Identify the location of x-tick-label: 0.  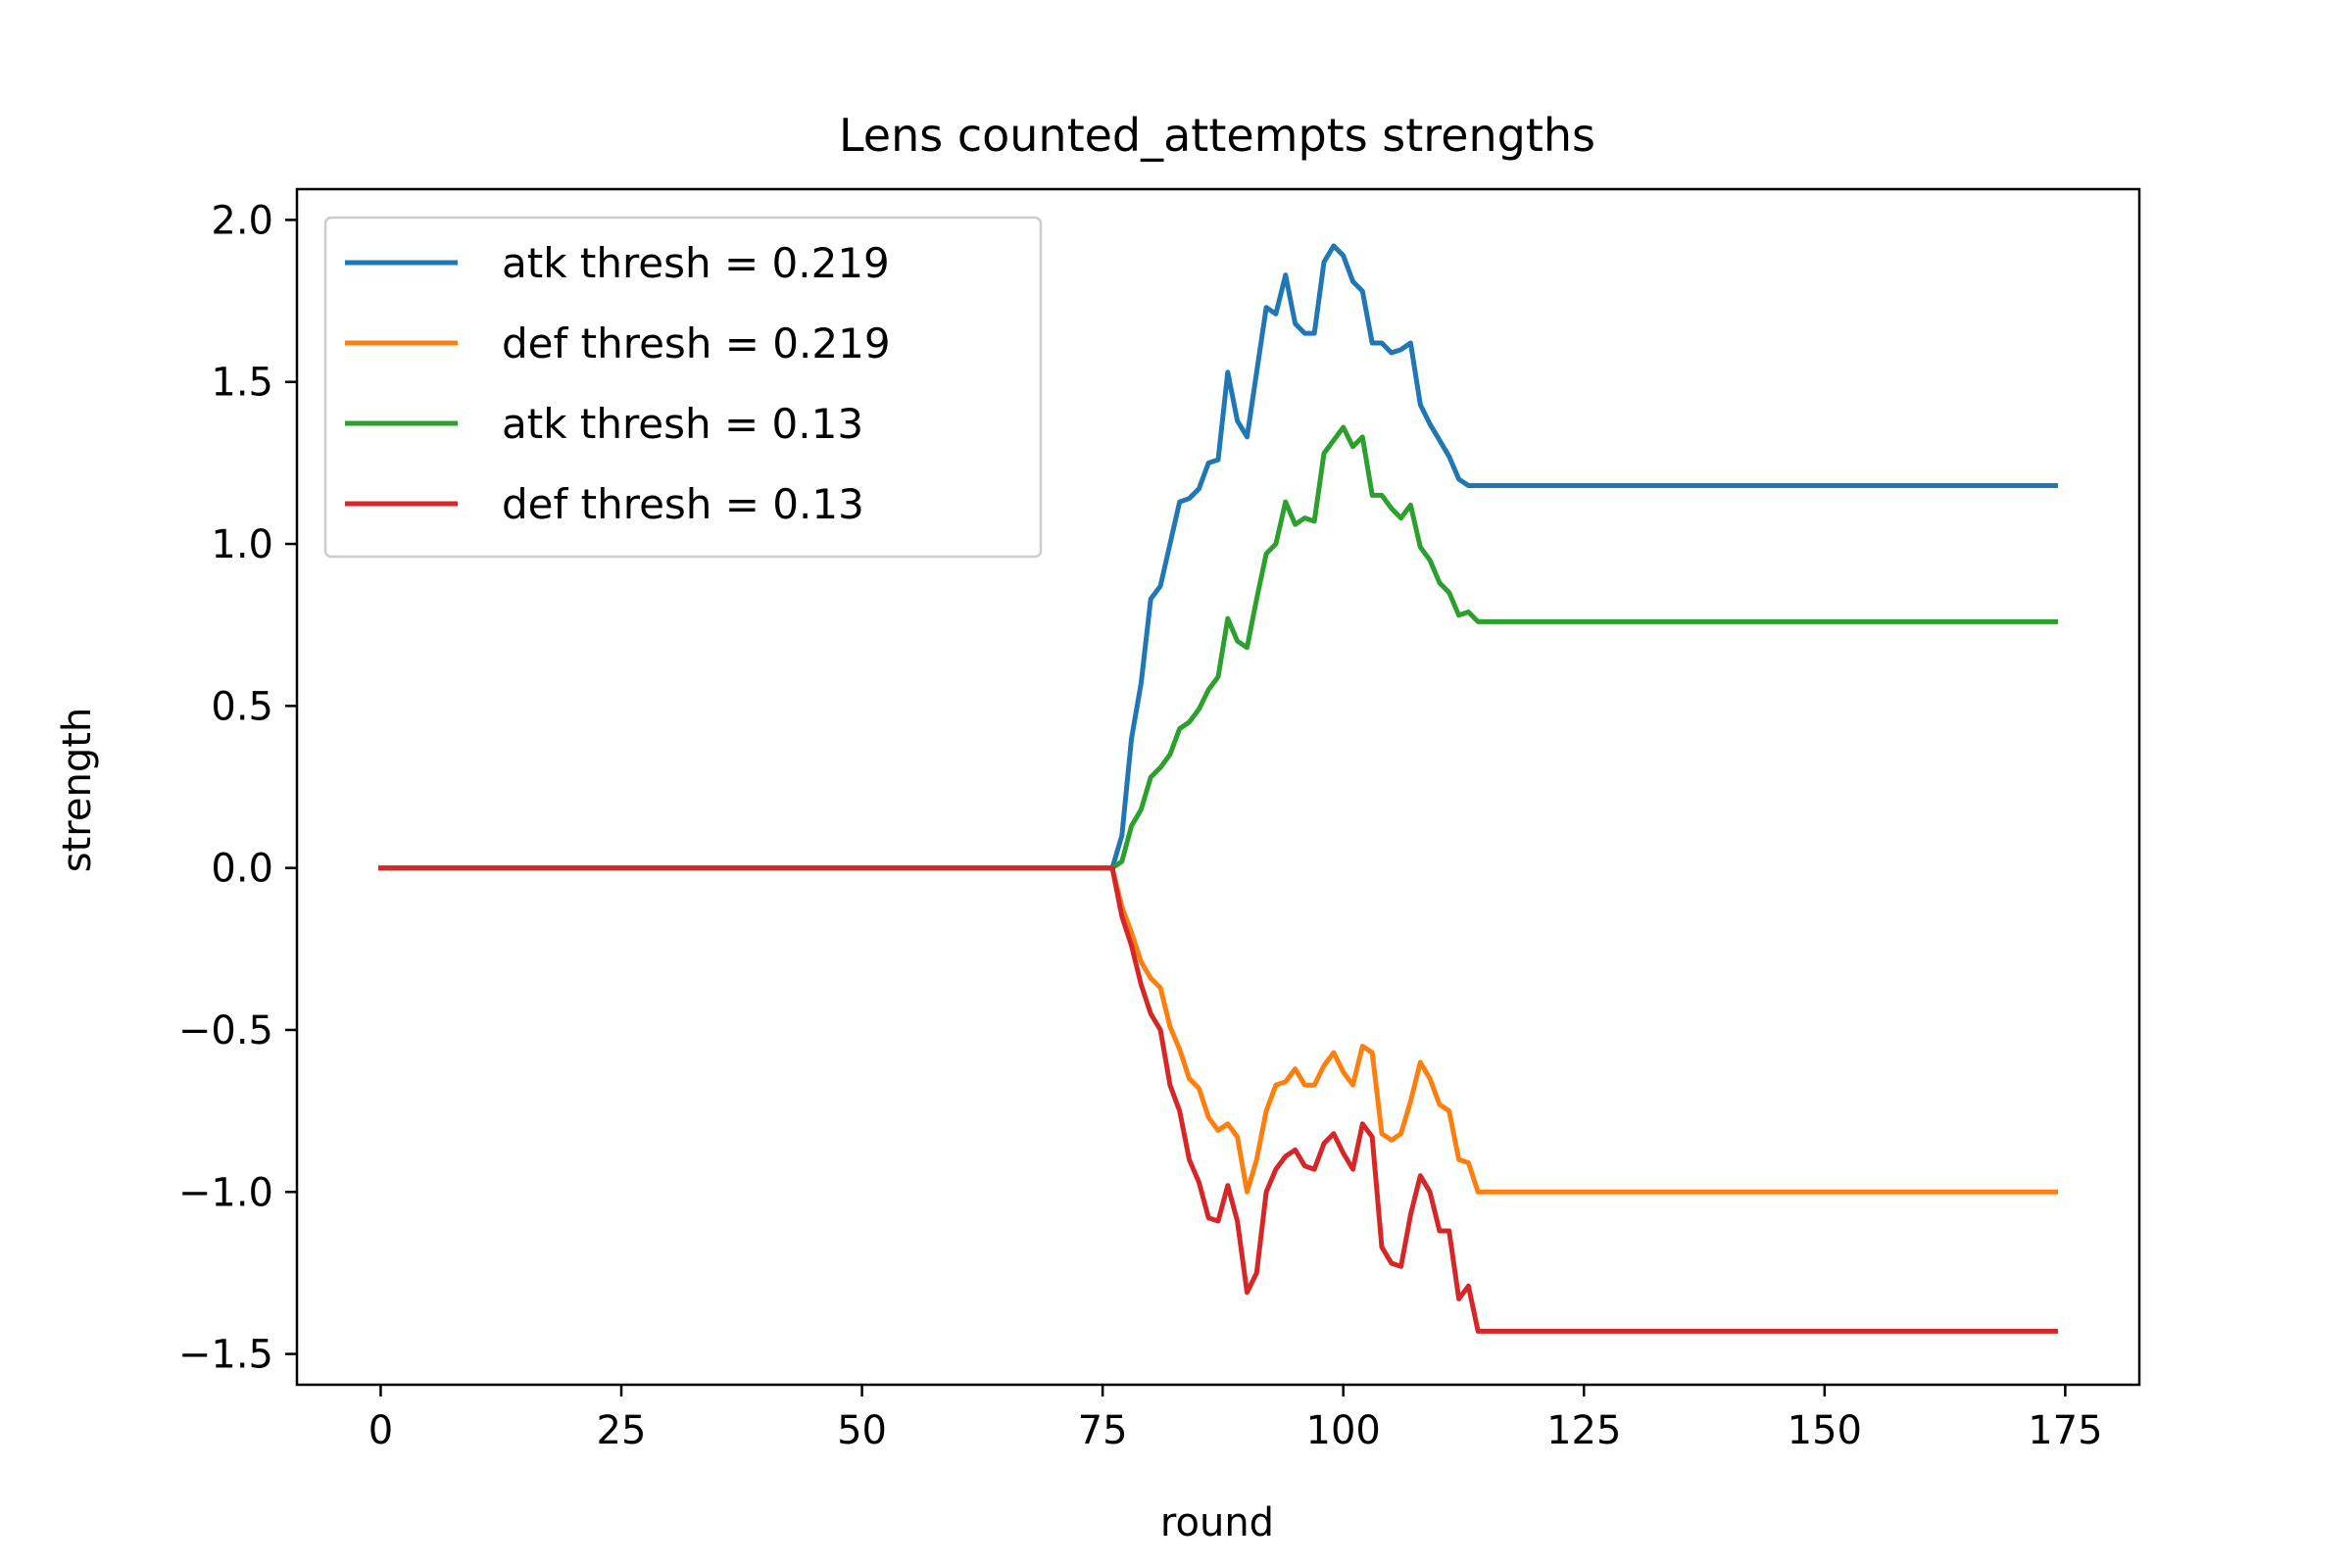
(380, 1430).